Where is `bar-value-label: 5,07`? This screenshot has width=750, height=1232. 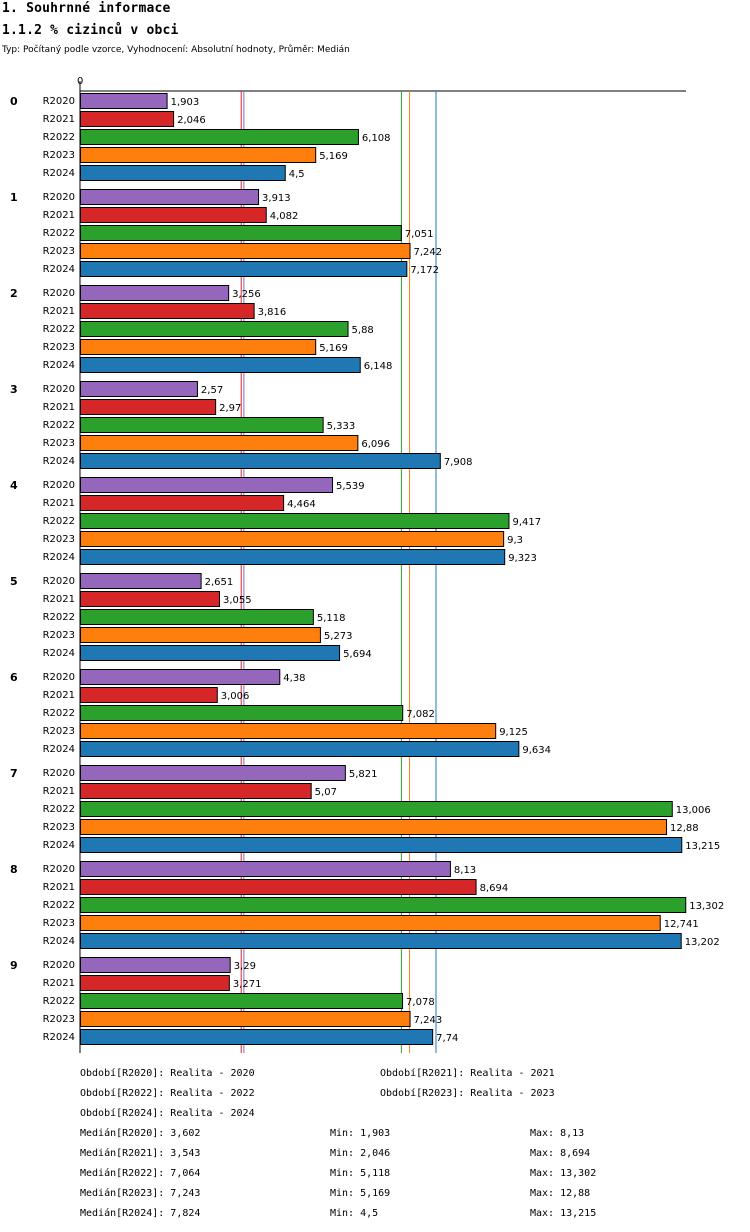 bar-value-label: 5,07 is located at coordinates (326, 792).